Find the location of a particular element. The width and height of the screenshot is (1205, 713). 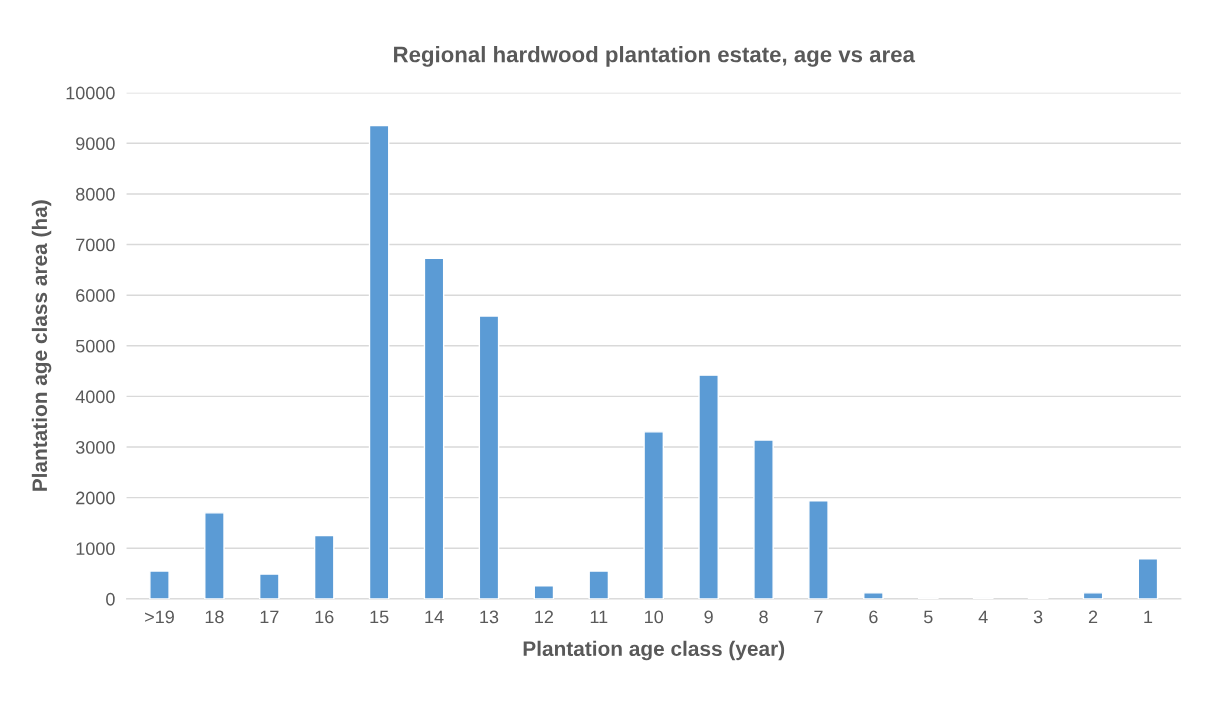

y-tick-label: 9000 is located at coordinates (95, 144).